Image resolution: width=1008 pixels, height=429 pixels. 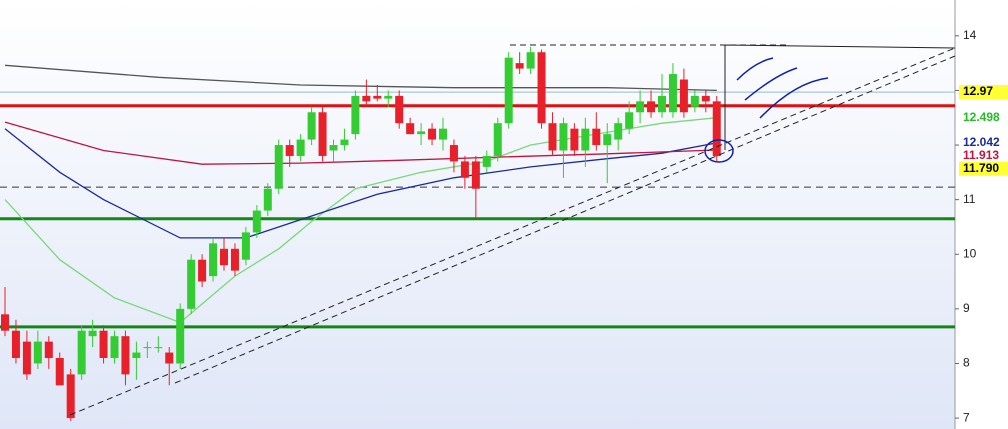 What do you see at coordinates (966, 363) in the screenshot?
I see `y-tick-label: 8` at bounding box center [966, 363].